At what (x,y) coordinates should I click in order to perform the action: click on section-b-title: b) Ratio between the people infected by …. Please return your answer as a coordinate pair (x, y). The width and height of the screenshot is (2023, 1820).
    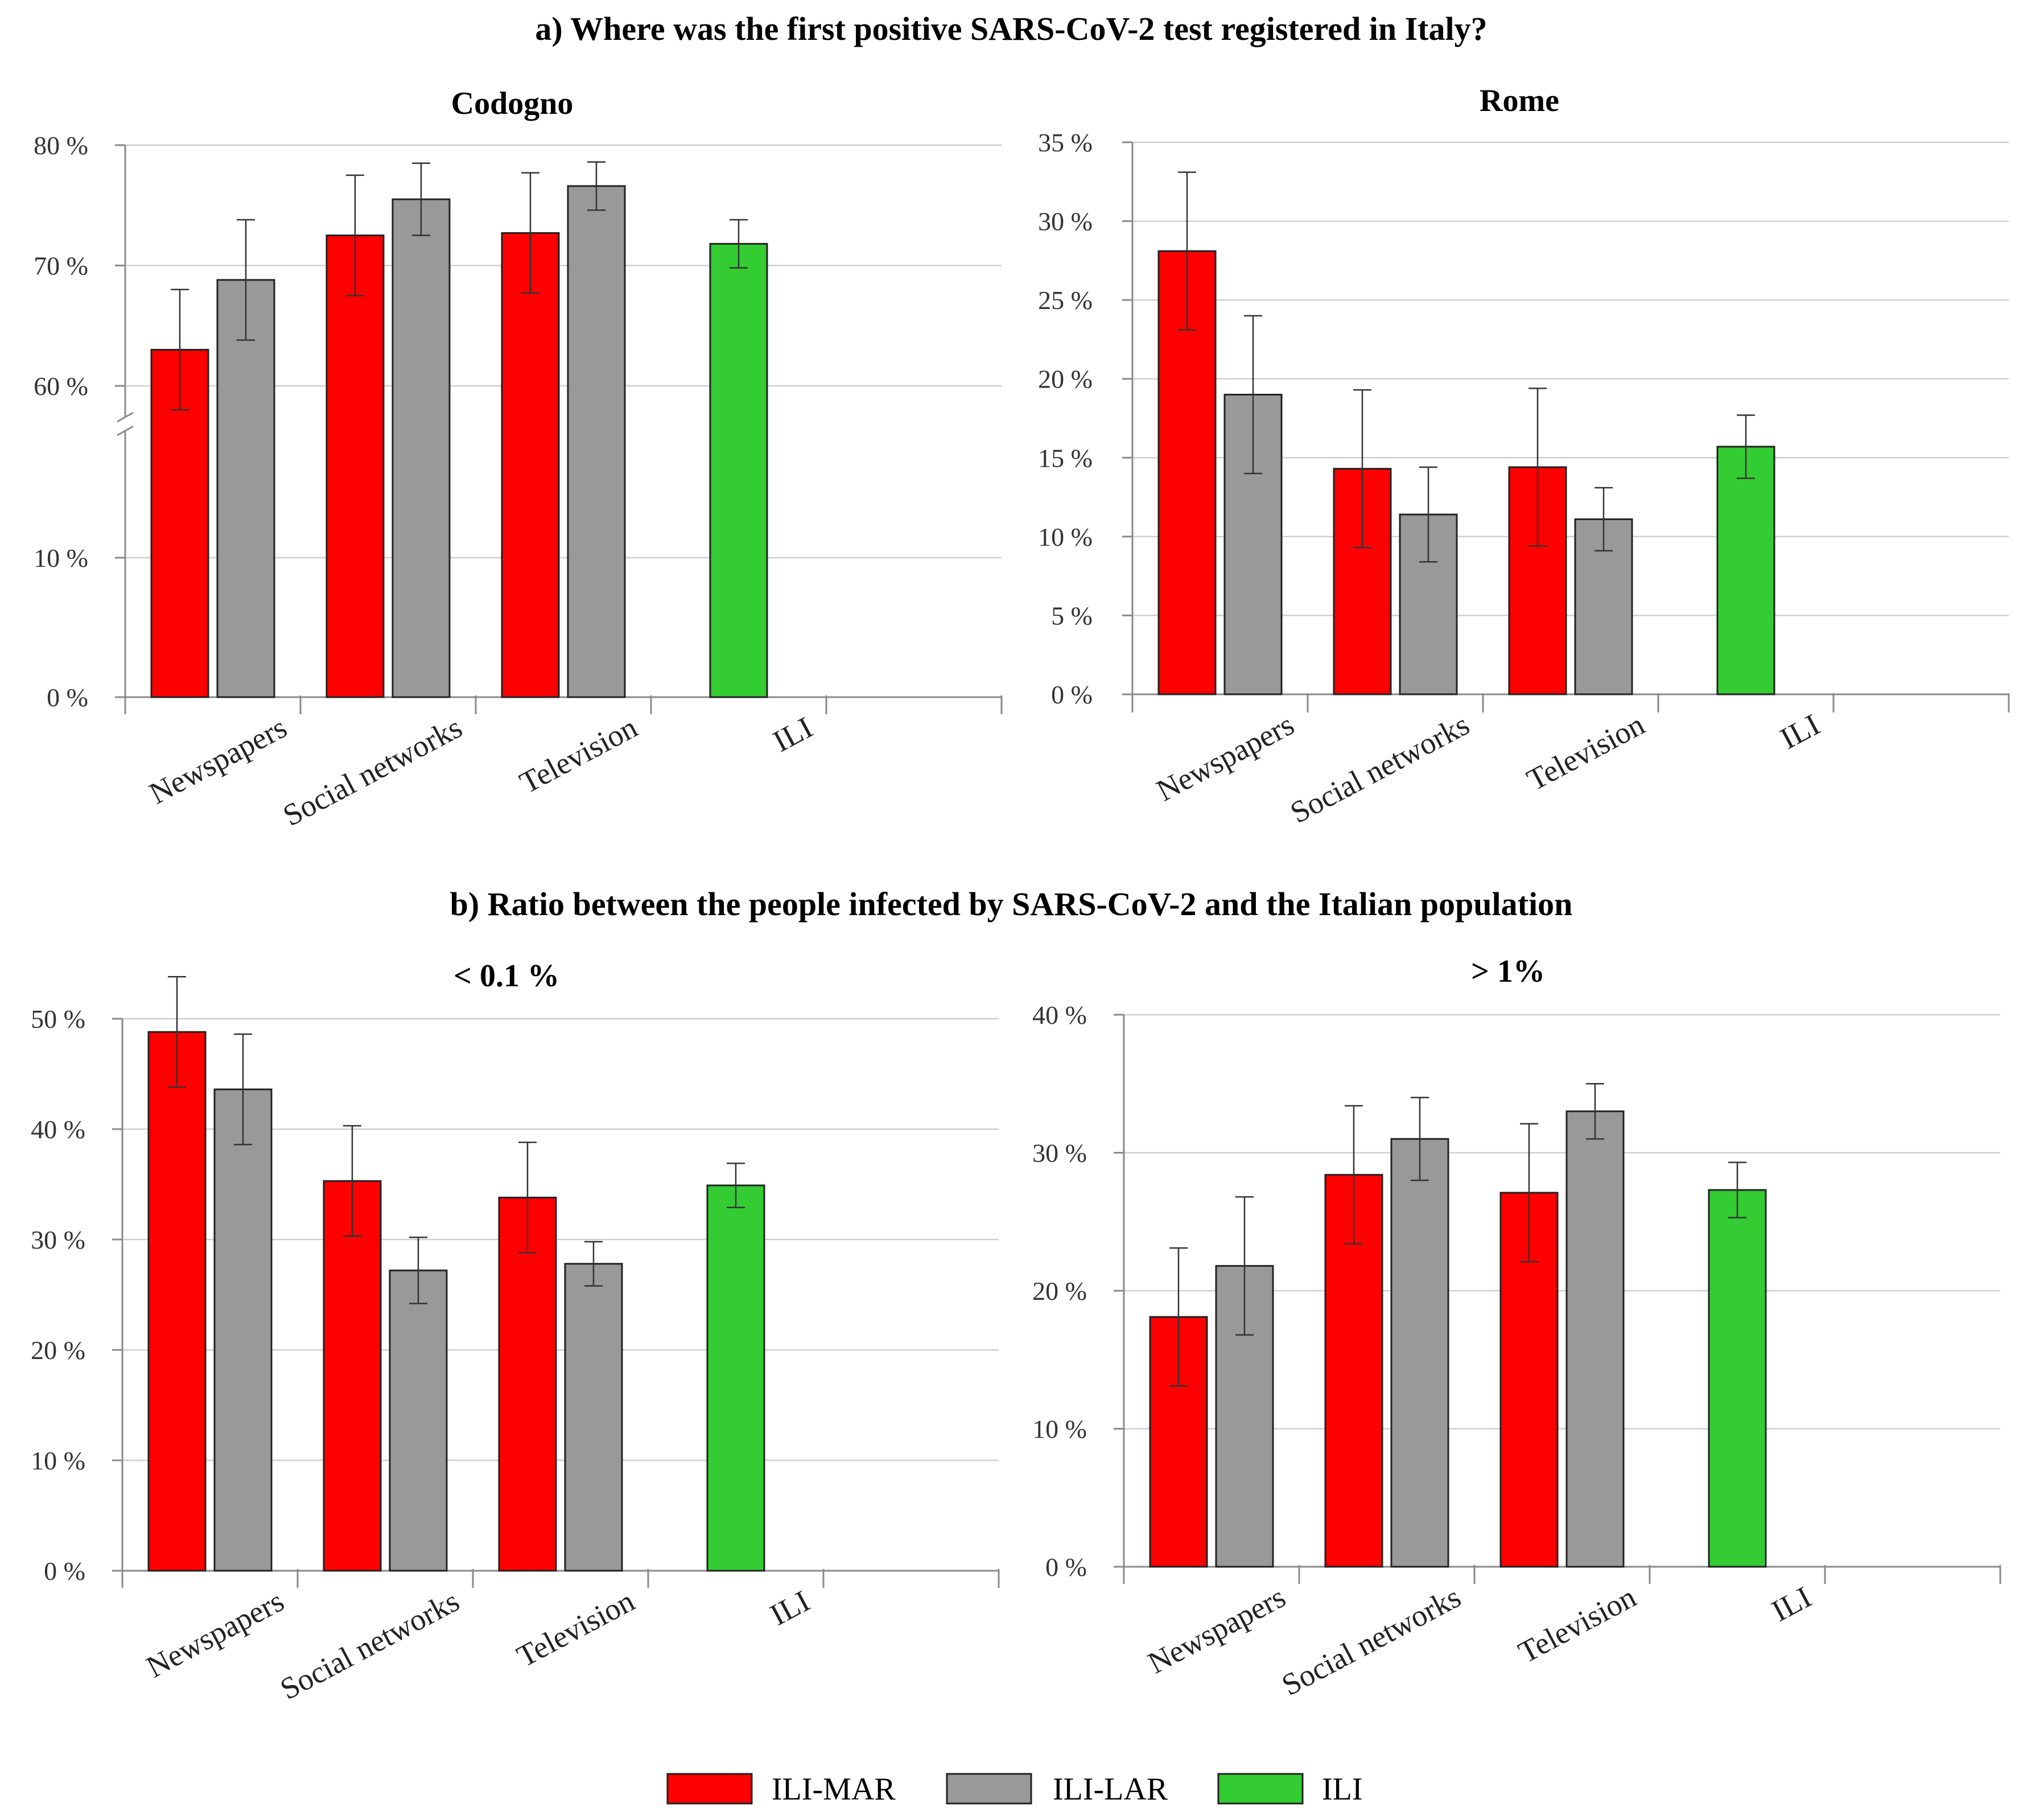
    Looking at the image, I should click on (1011, 904).